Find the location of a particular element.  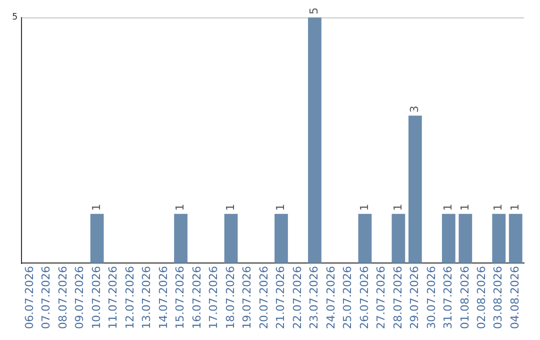

x-tick-label: 25.07.2026 is located at coordinates (347, 298).